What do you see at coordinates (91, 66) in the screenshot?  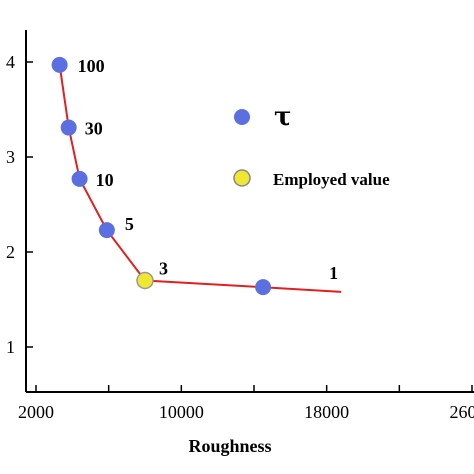 I see `point-label: 100` at bounding box center [91, 66].